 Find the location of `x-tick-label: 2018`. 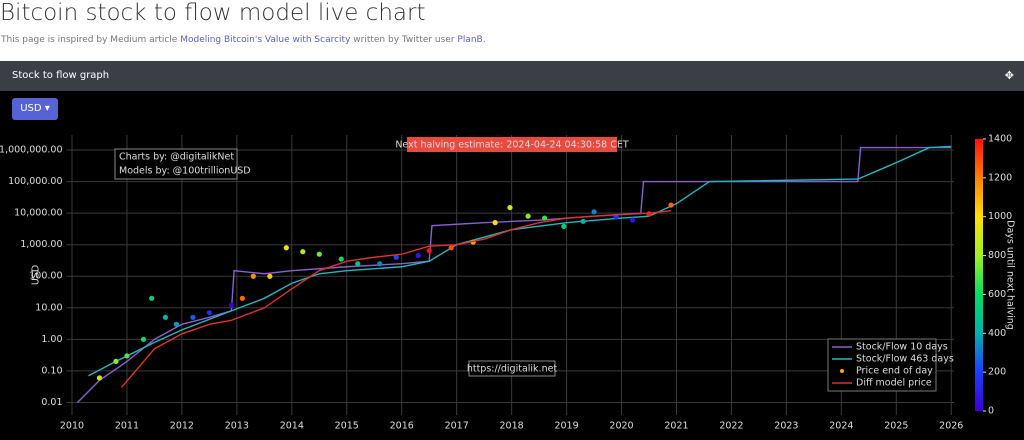

x-tick-label: 2018 is located at coordinates (512, 426).